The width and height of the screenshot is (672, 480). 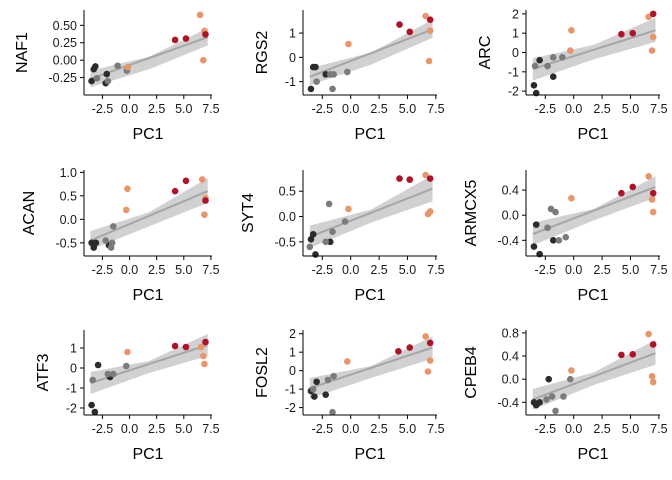 I want to click on y-tick-label: -0.4, so click(x=508, y=241).